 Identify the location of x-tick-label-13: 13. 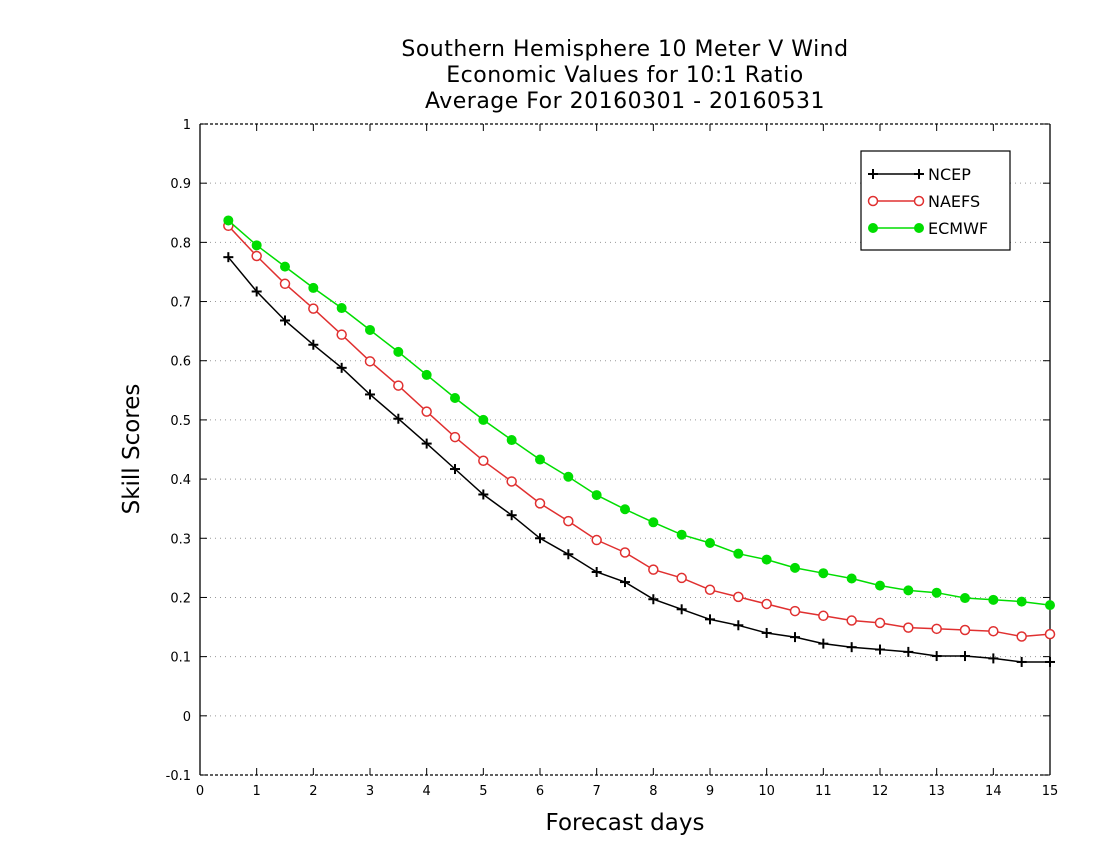
(936, 791).